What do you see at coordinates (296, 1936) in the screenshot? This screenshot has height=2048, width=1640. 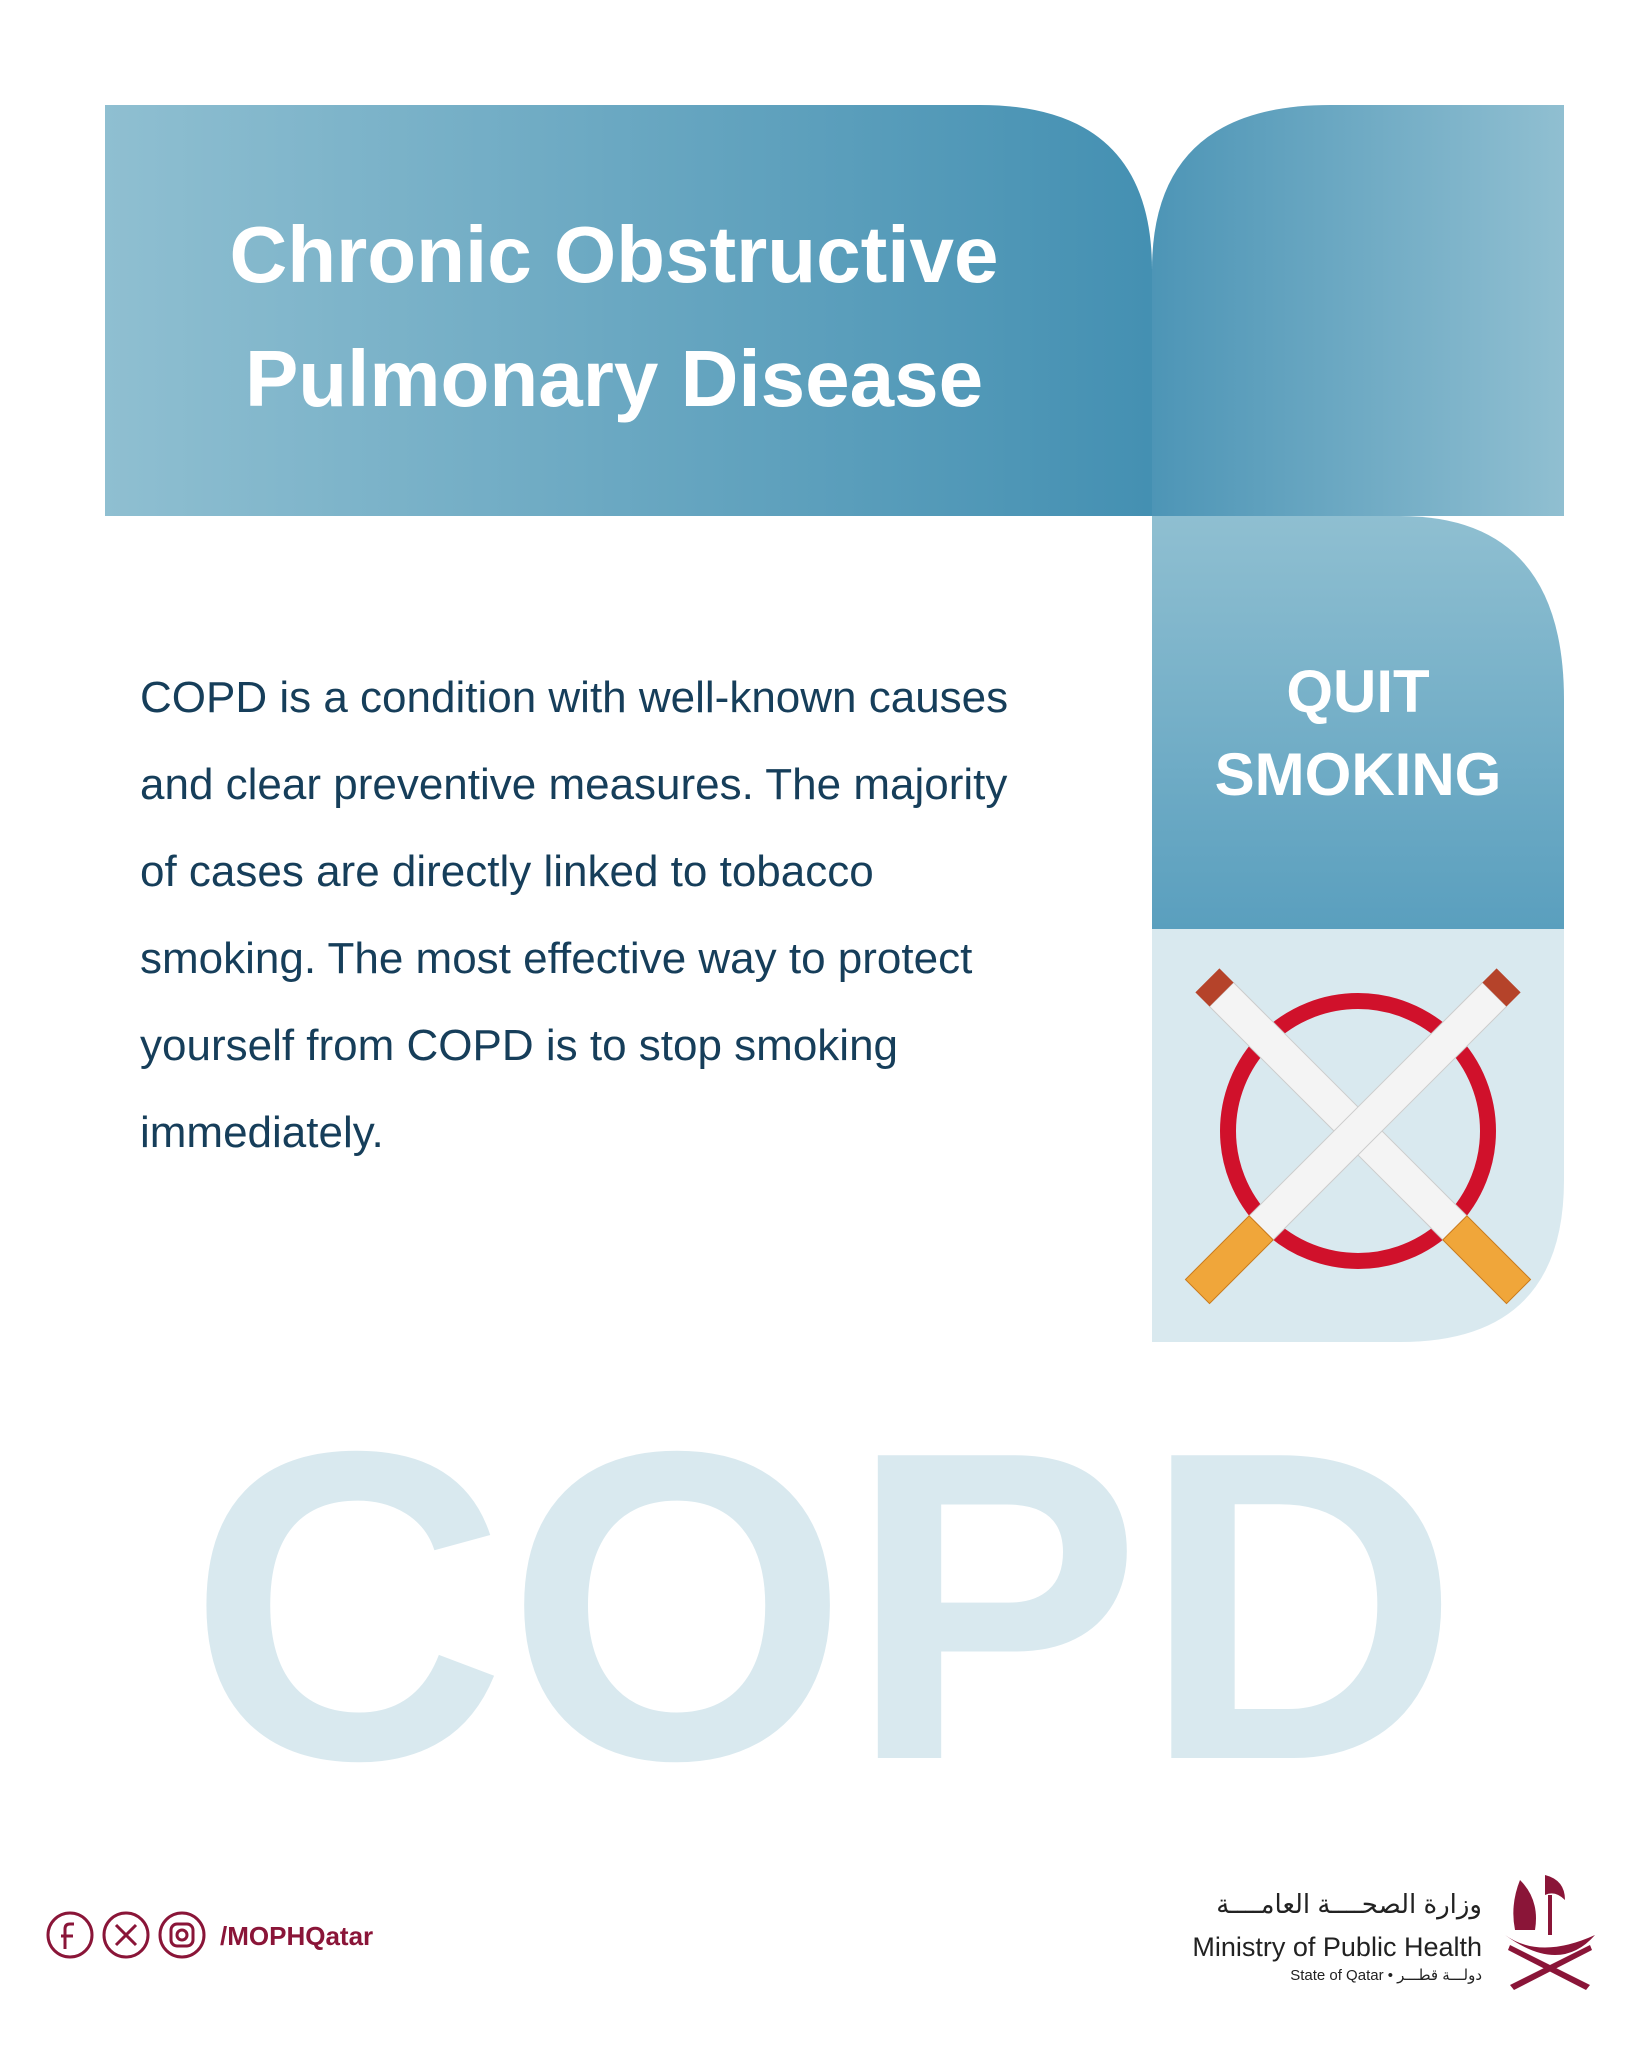 I see `social-handle: /MOPHQatar` at bounding box center [296, 1936].